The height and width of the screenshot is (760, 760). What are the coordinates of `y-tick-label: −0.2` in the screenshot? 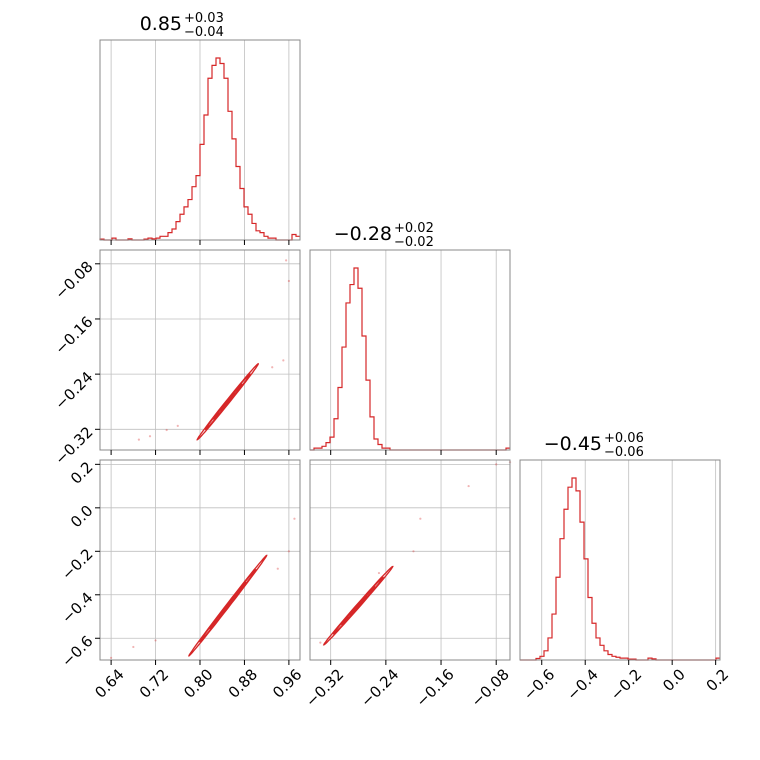 It's located at (77, 564).